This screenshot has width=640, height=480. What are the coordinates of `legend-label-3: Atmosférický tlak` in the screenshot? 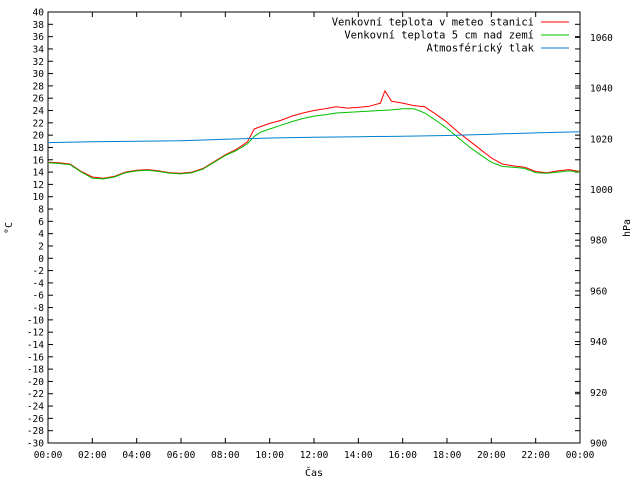 It's located at (481, 49).